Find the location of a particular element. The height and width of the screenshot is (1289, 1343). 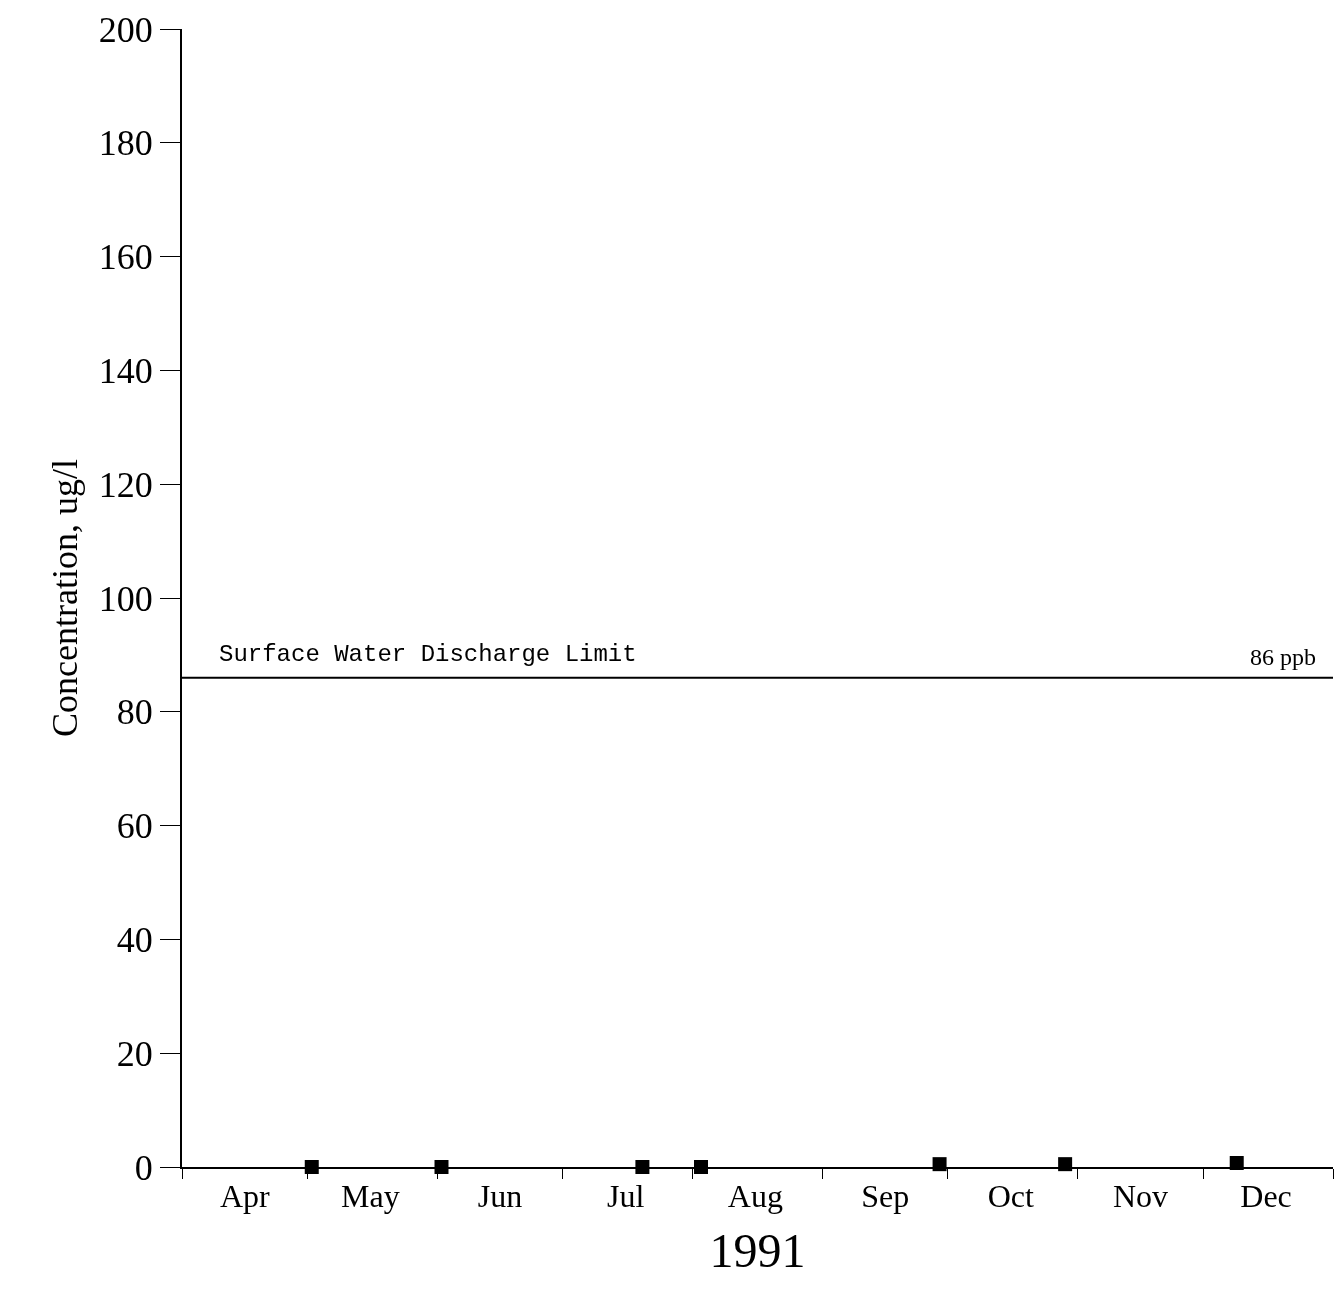

y-tick-label: 80 is located at coordinates (134, 712).